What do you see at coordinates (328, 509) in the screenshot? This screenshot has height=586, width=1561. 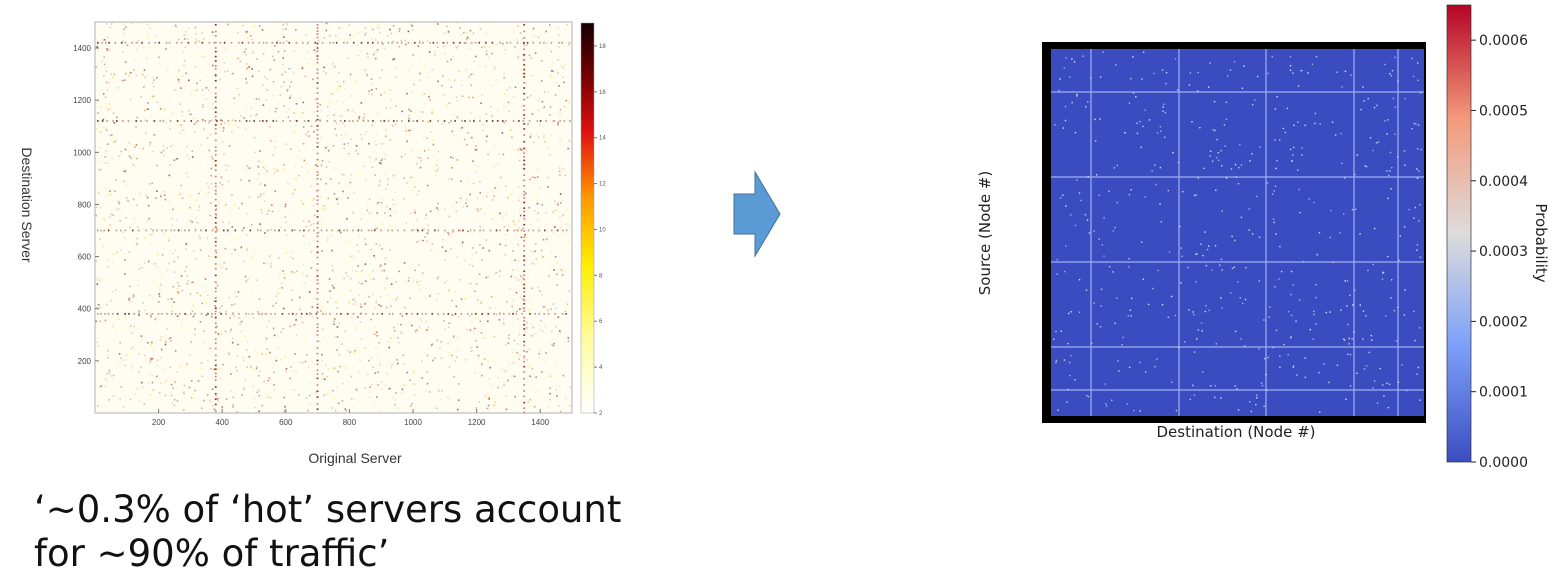 I see `caption-line-1: ‘~0.3% of ‘hot’ servers account` at bounding box center [328, 509].